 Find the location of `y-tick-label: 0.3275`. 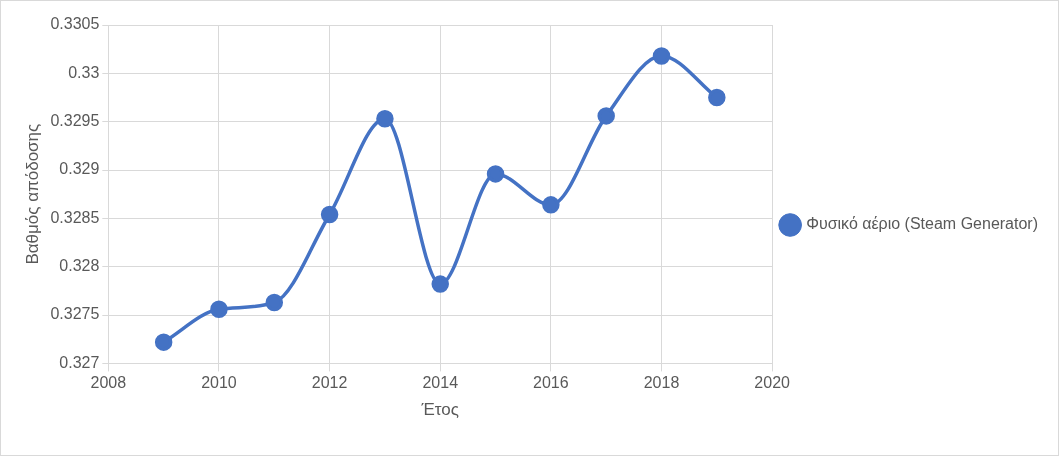

y-tick-label: 0.3275 is located at coordinates (75, 314).